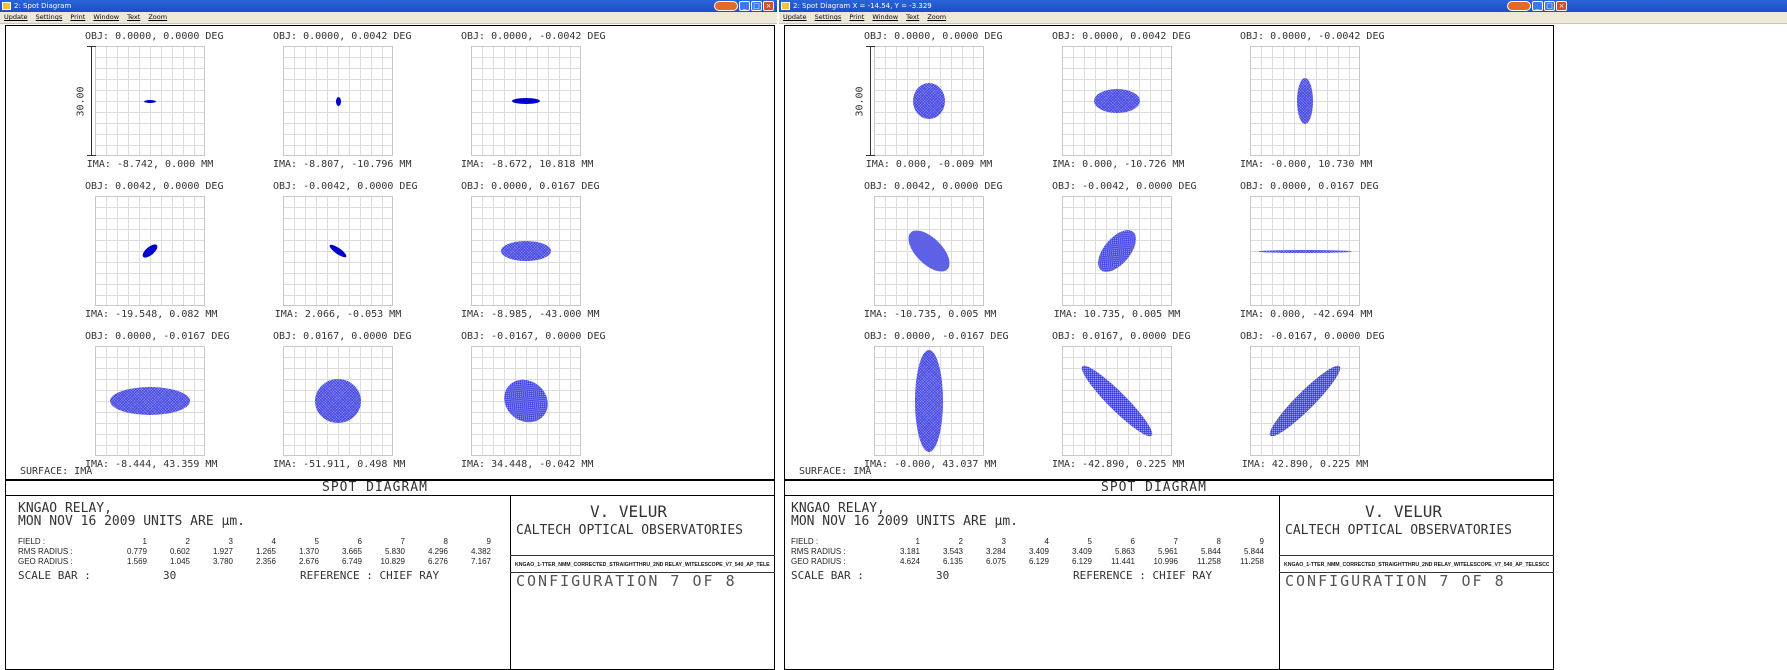 The width and height of the screenshot is (1787, 670). What do you see at coordinates (1081, 561) in the screenshot?
I see `table-cell: 6.129` at bounding box center [1081, 561].